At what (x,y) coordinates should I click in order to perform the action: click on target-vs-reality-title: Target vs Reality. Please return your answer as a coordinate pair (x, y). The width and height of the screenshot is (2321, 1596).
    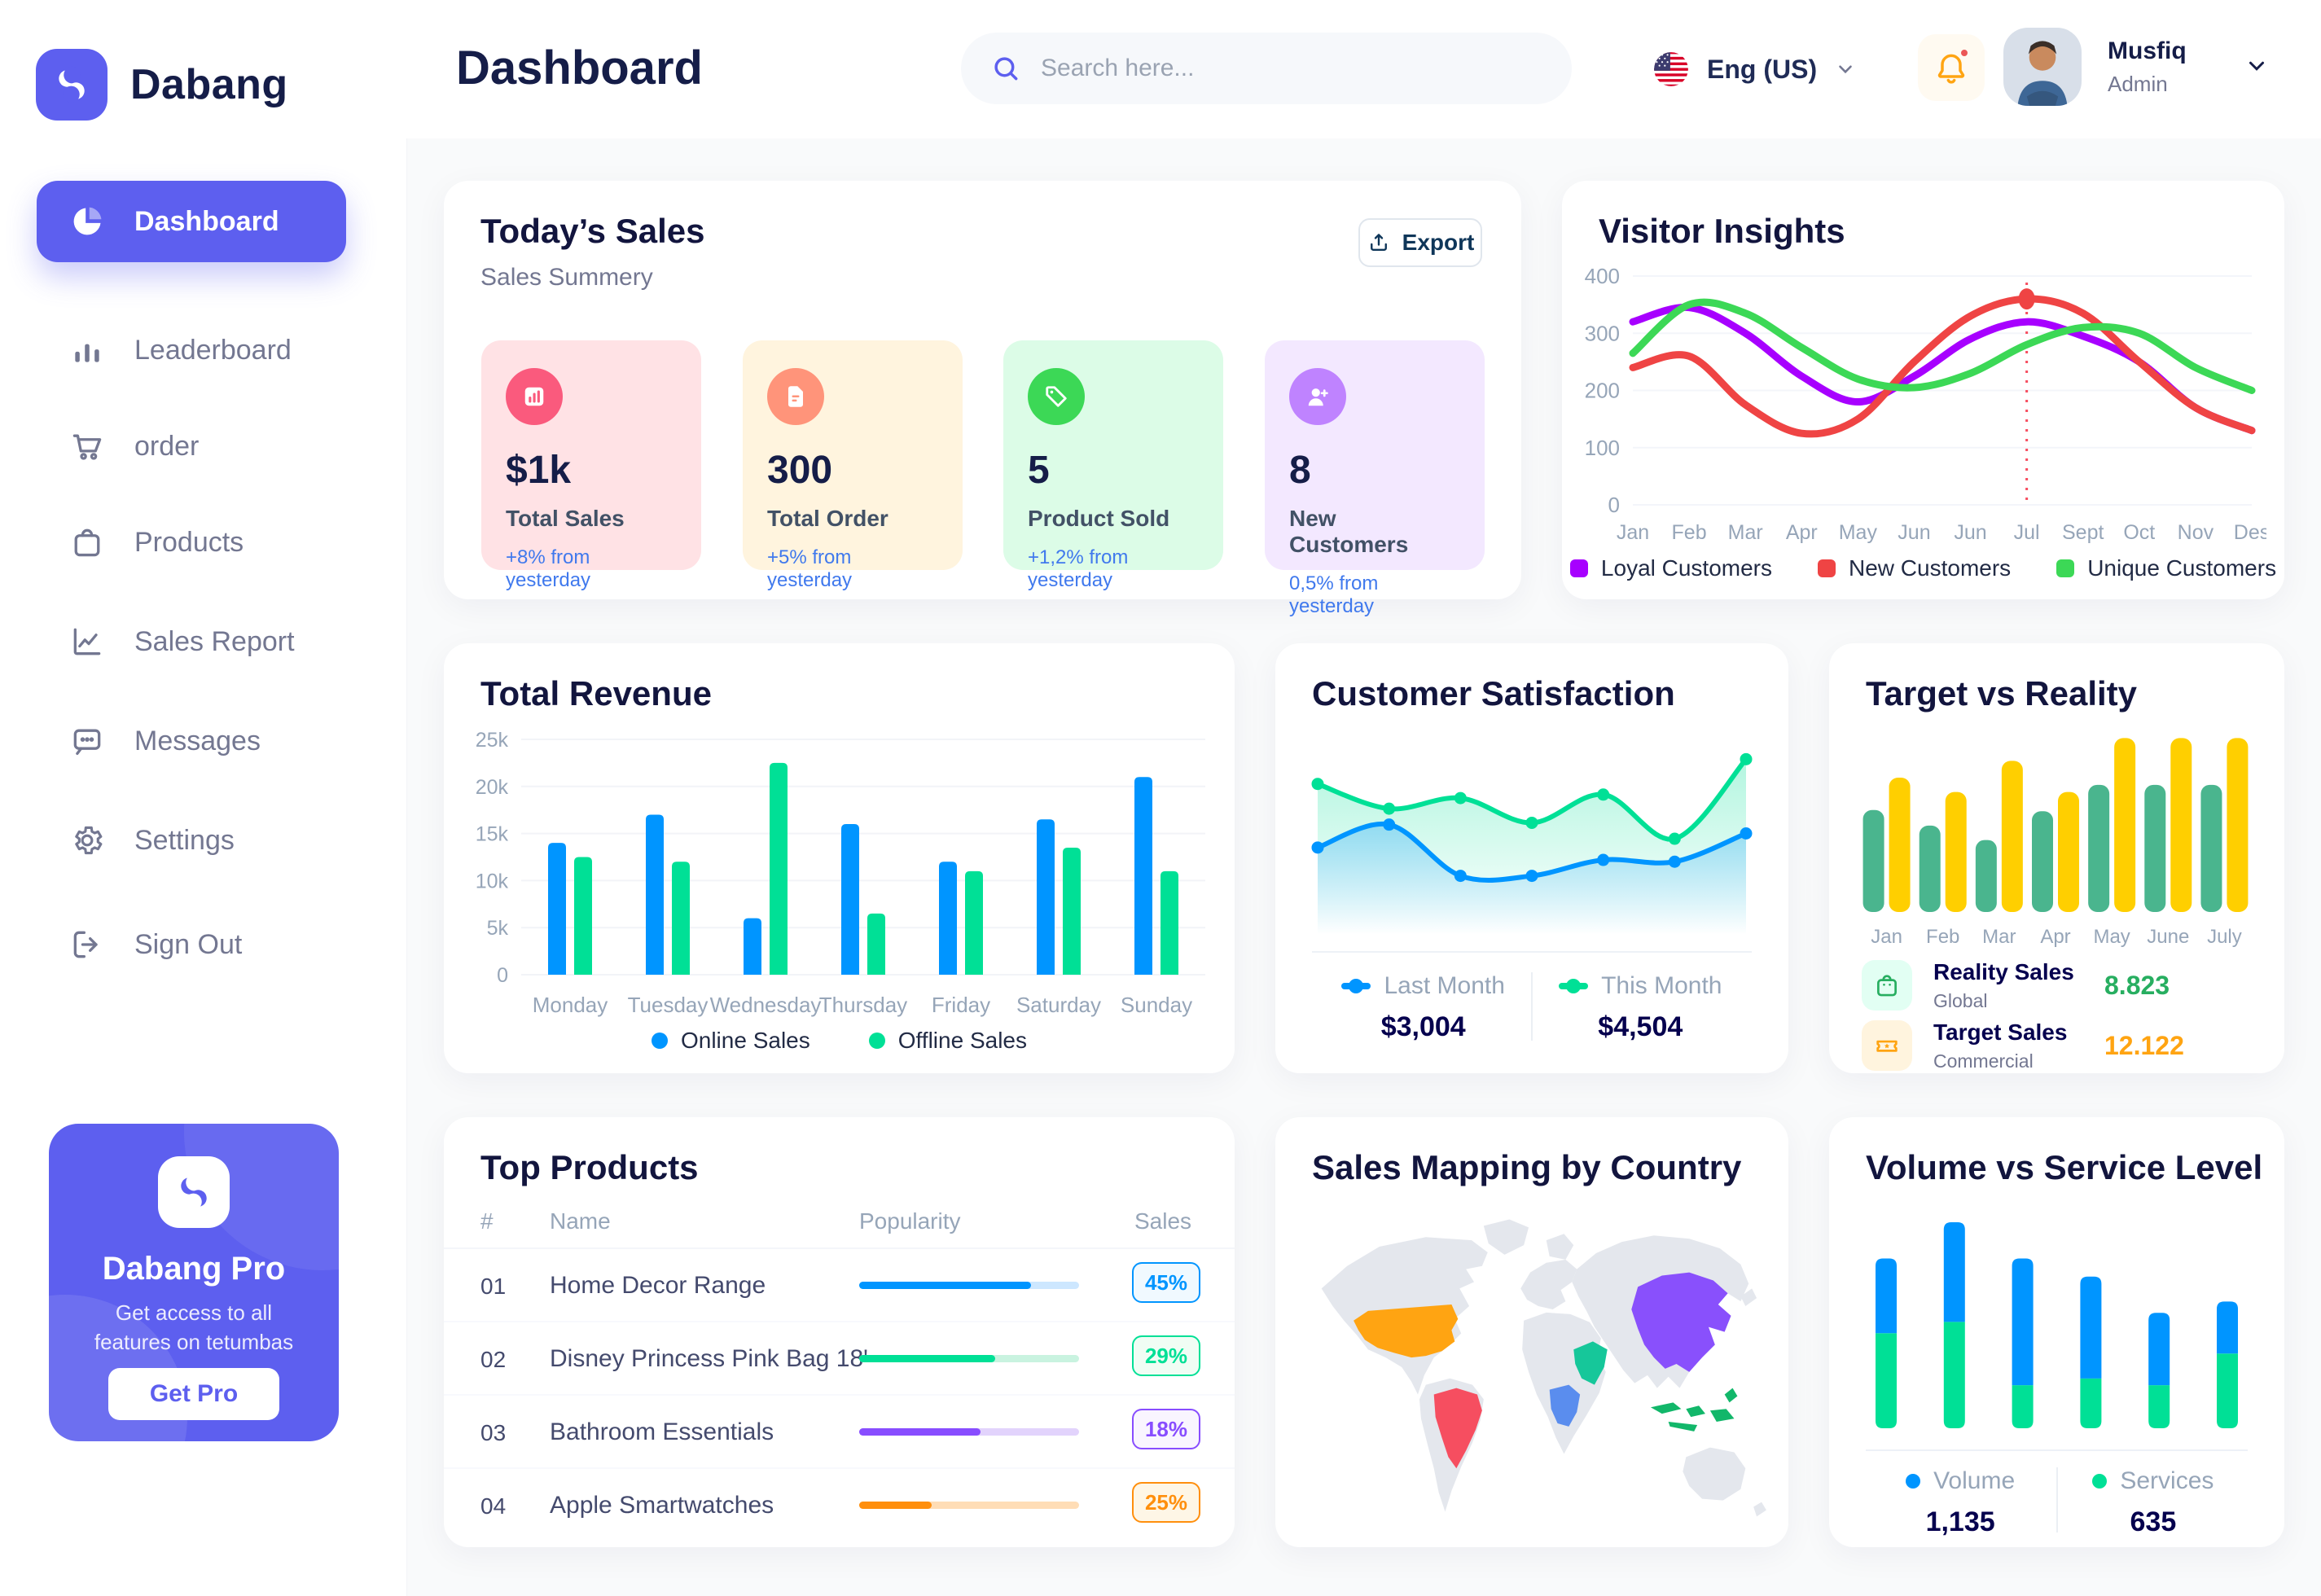
    Looking at the image, I should click on (2002, 693).